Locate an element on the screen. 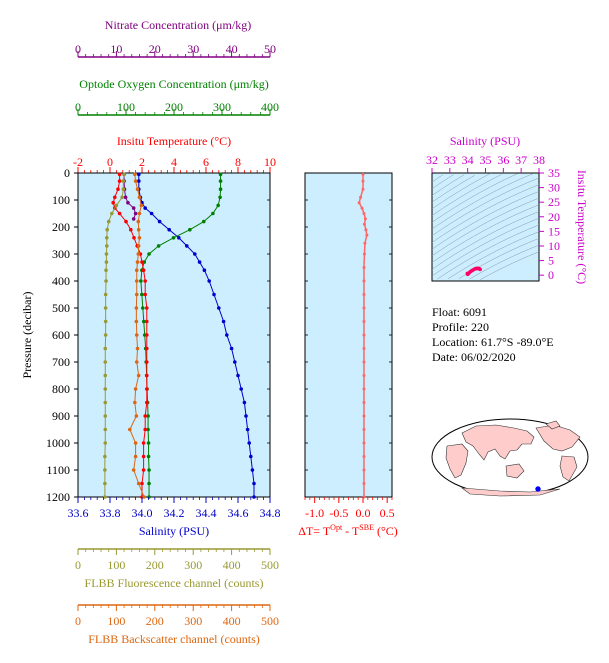 This screenshot has width=609, height=663. oxygen-tick-label: 300 is located at coordinates (222, 107).